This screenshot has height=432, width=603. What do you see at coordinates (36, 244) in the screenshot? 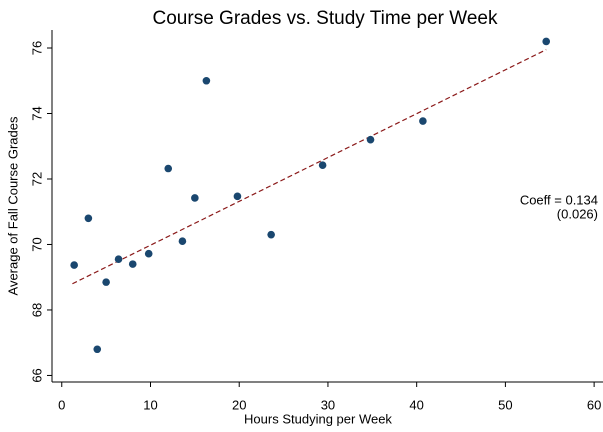
I see `y-tick-label: 70` at bounding box center [36, 244].